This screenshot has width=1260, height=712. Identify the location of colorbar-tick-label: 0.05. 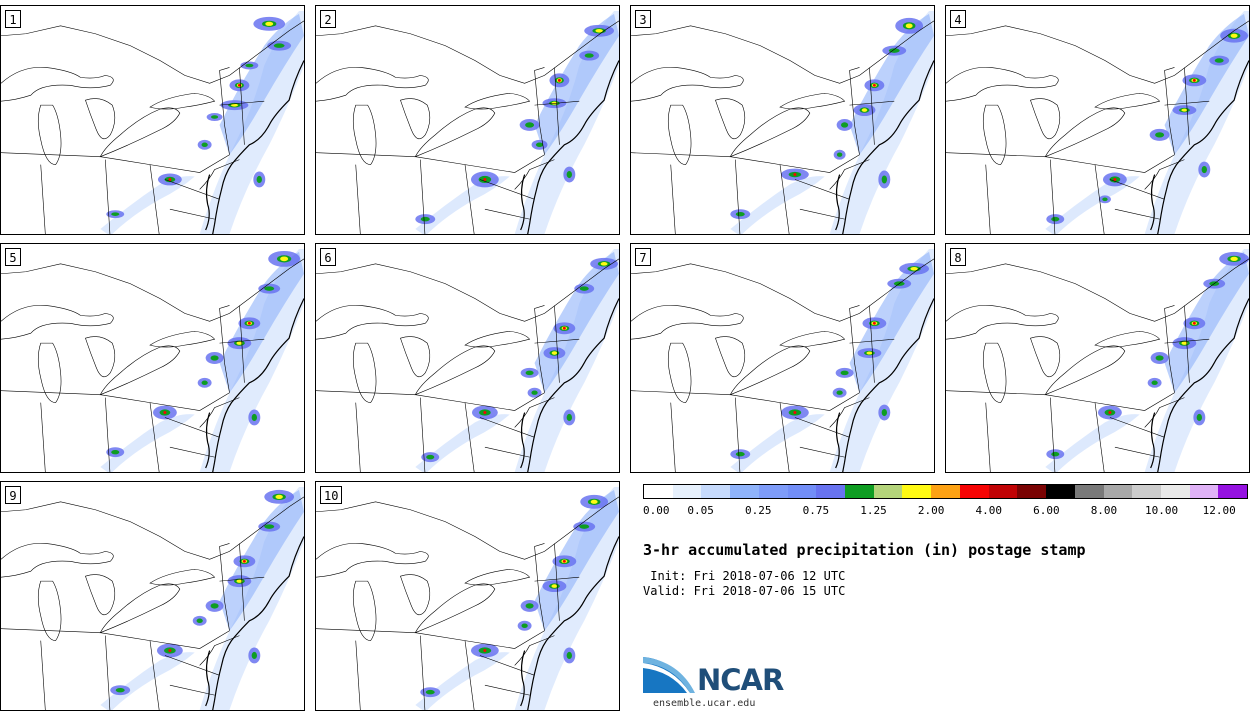
(700, 510).